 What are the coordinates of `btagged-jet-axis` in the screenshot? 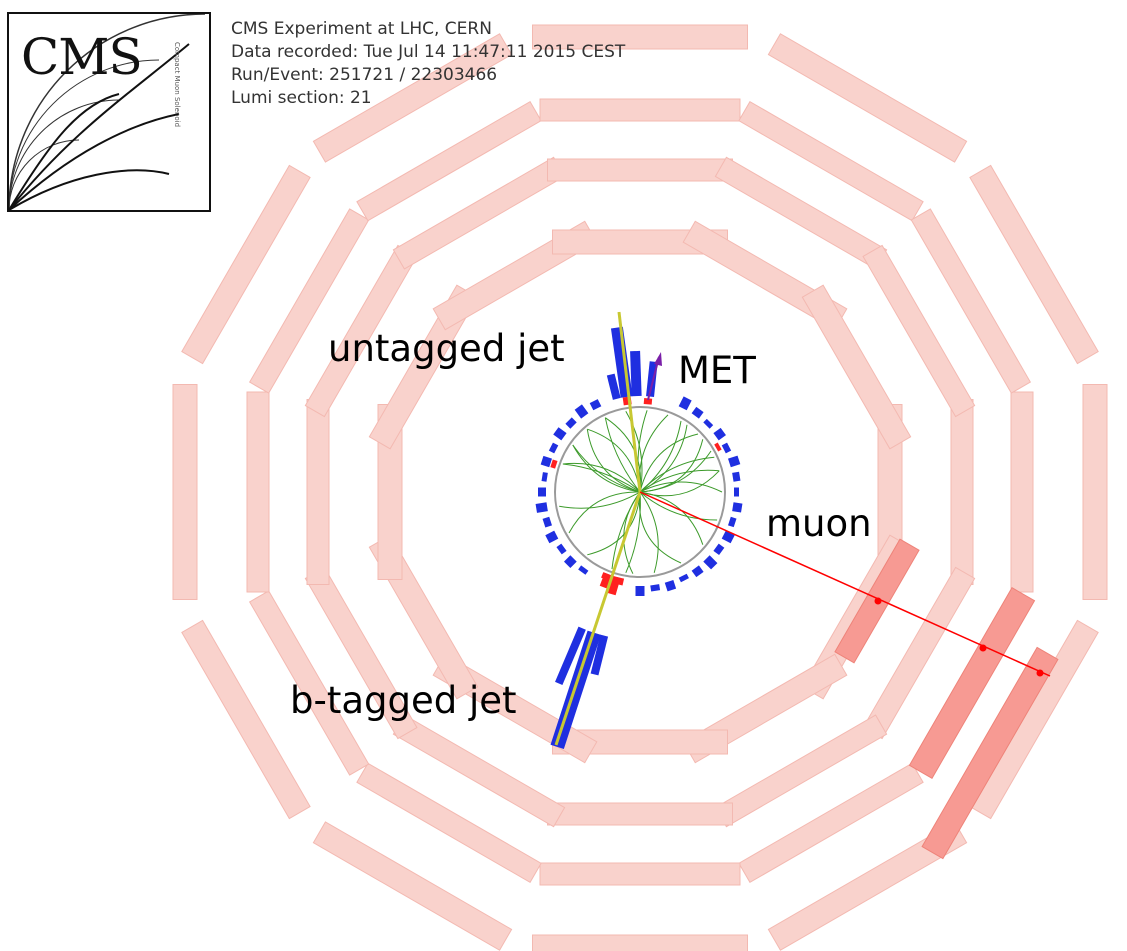 It's located at (598, 618).